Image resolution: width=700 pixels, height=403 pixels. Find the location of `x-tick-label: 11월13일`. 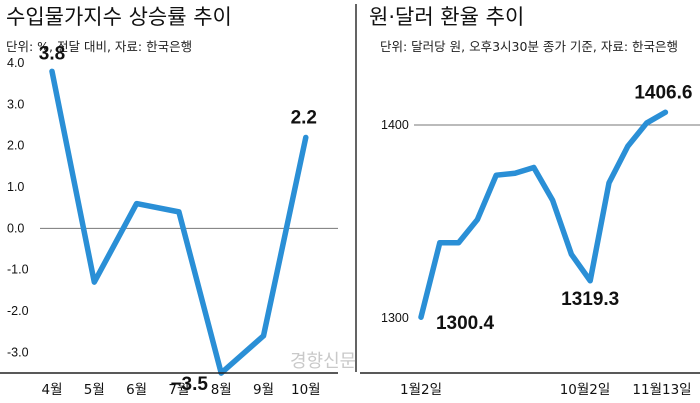

x-tick-label: 11월13일 is located at coordinates (661, 390).